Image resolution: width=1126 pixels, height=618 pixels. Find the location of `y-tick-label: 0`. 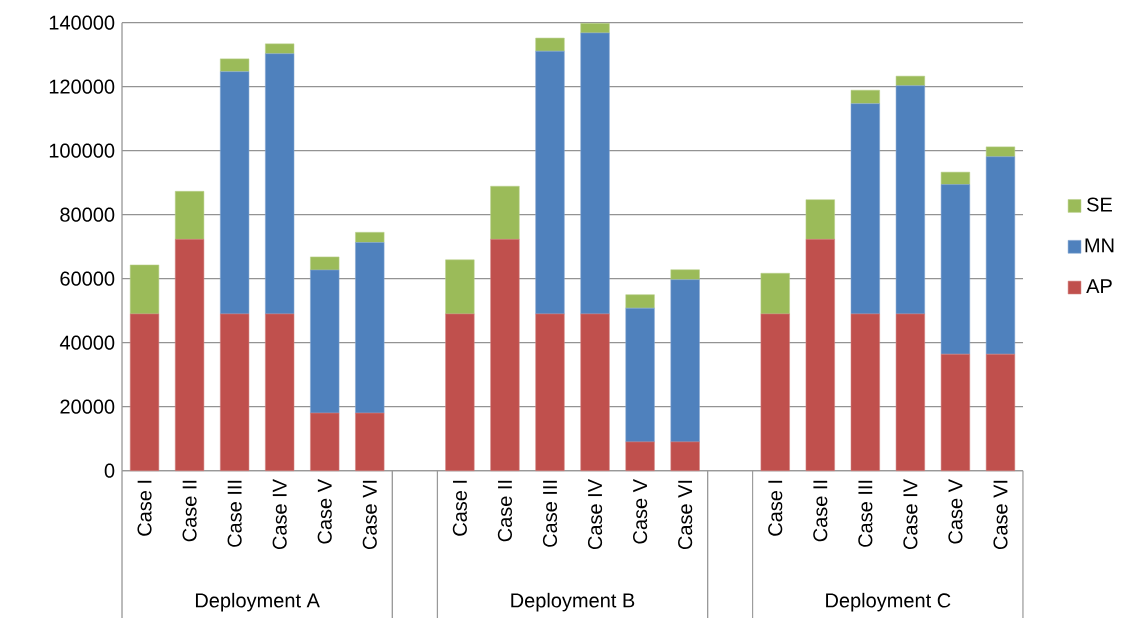

y-tick-label: 0 is located at coordinates (109, 470).